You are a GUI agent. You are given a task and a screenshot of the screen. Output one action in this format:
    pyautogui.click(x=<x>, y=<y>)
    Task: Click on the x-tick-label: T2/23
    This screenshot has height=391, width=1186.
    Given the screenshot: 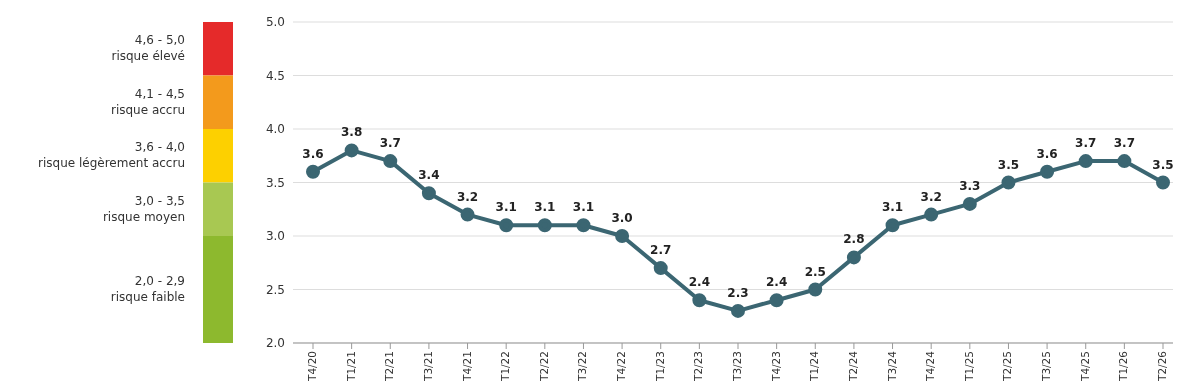 What is the action you would take?
    pyautogui.click(x=698, y=366)
    